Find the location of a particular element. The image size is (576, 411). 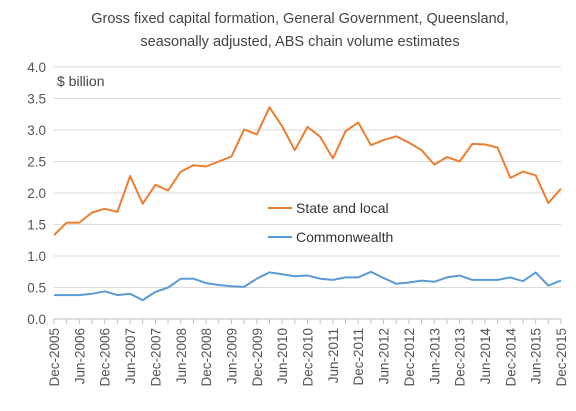

x-tick-label: Dec-2009 is located at coordinates (257, 357).